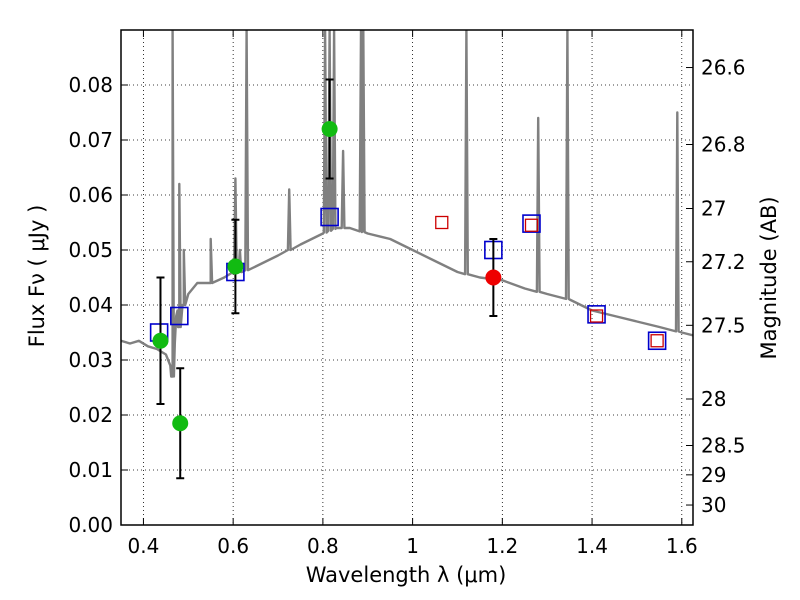  I want to click on x-tick-label: 0.8, so click(323, 546).